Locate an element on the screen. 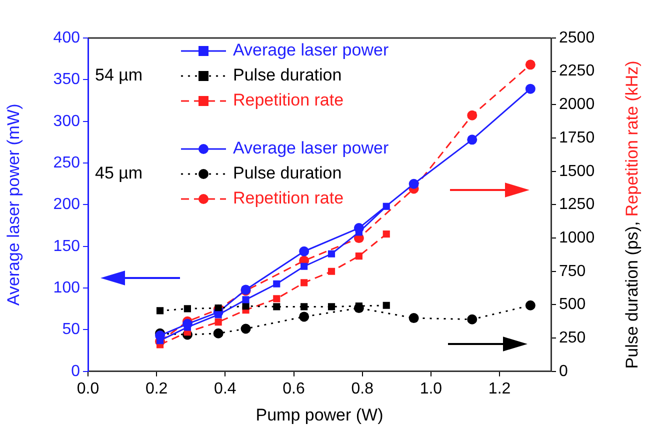 Image resolution: width=645 pixels, height=434 pixels. x-axis-title: Pump power (W) is located at coordinates (320, 414).